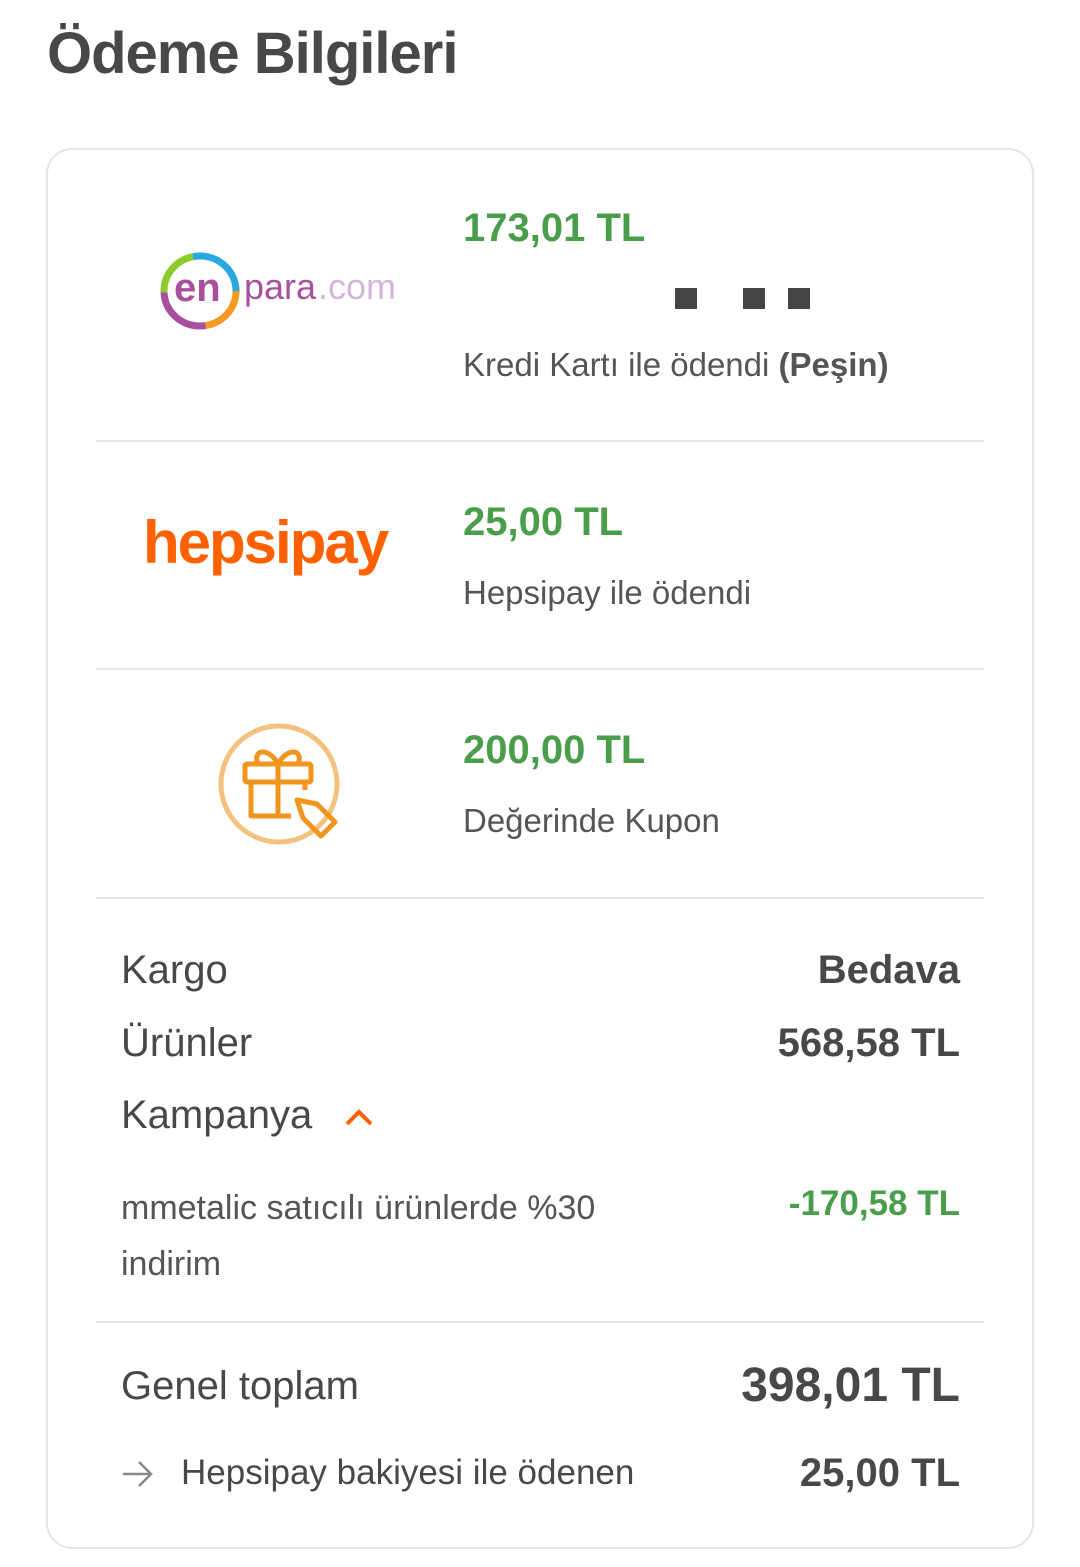  Describe the element at coordinates (868, 1043) in the screenshot. I see `urunler-value: 568,58 TL` at that location.